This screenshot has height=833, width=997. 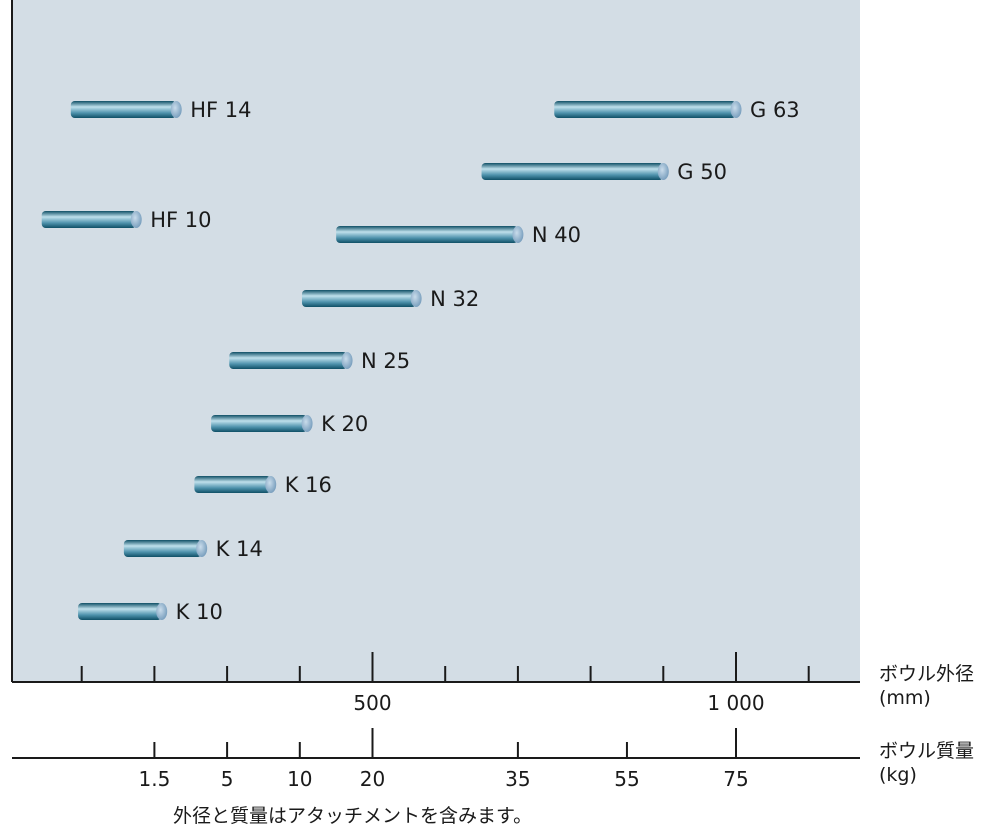 I want to click on mass-axis-title-line2: (kg), so click(x=898, y=775).